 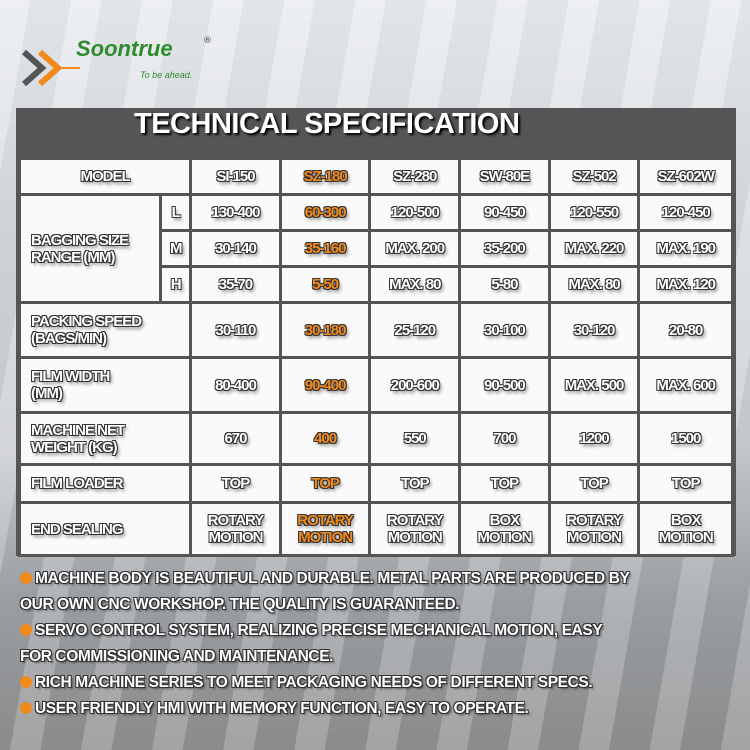 What do you see at coordinates (120, 64) in the screenshot?
I see `soontrue-logo: Soontrue ® To be ahead.` at bounding box center [120, 64].